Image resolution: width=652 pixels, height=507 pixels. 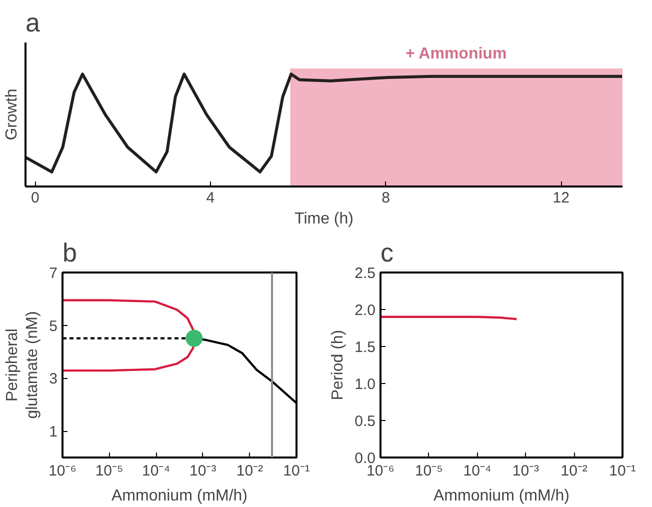 What do you see at coordinates (365, 347) in the screenshot?
I see `y-tick-label: 1.5` at bounding box center [365, 347].